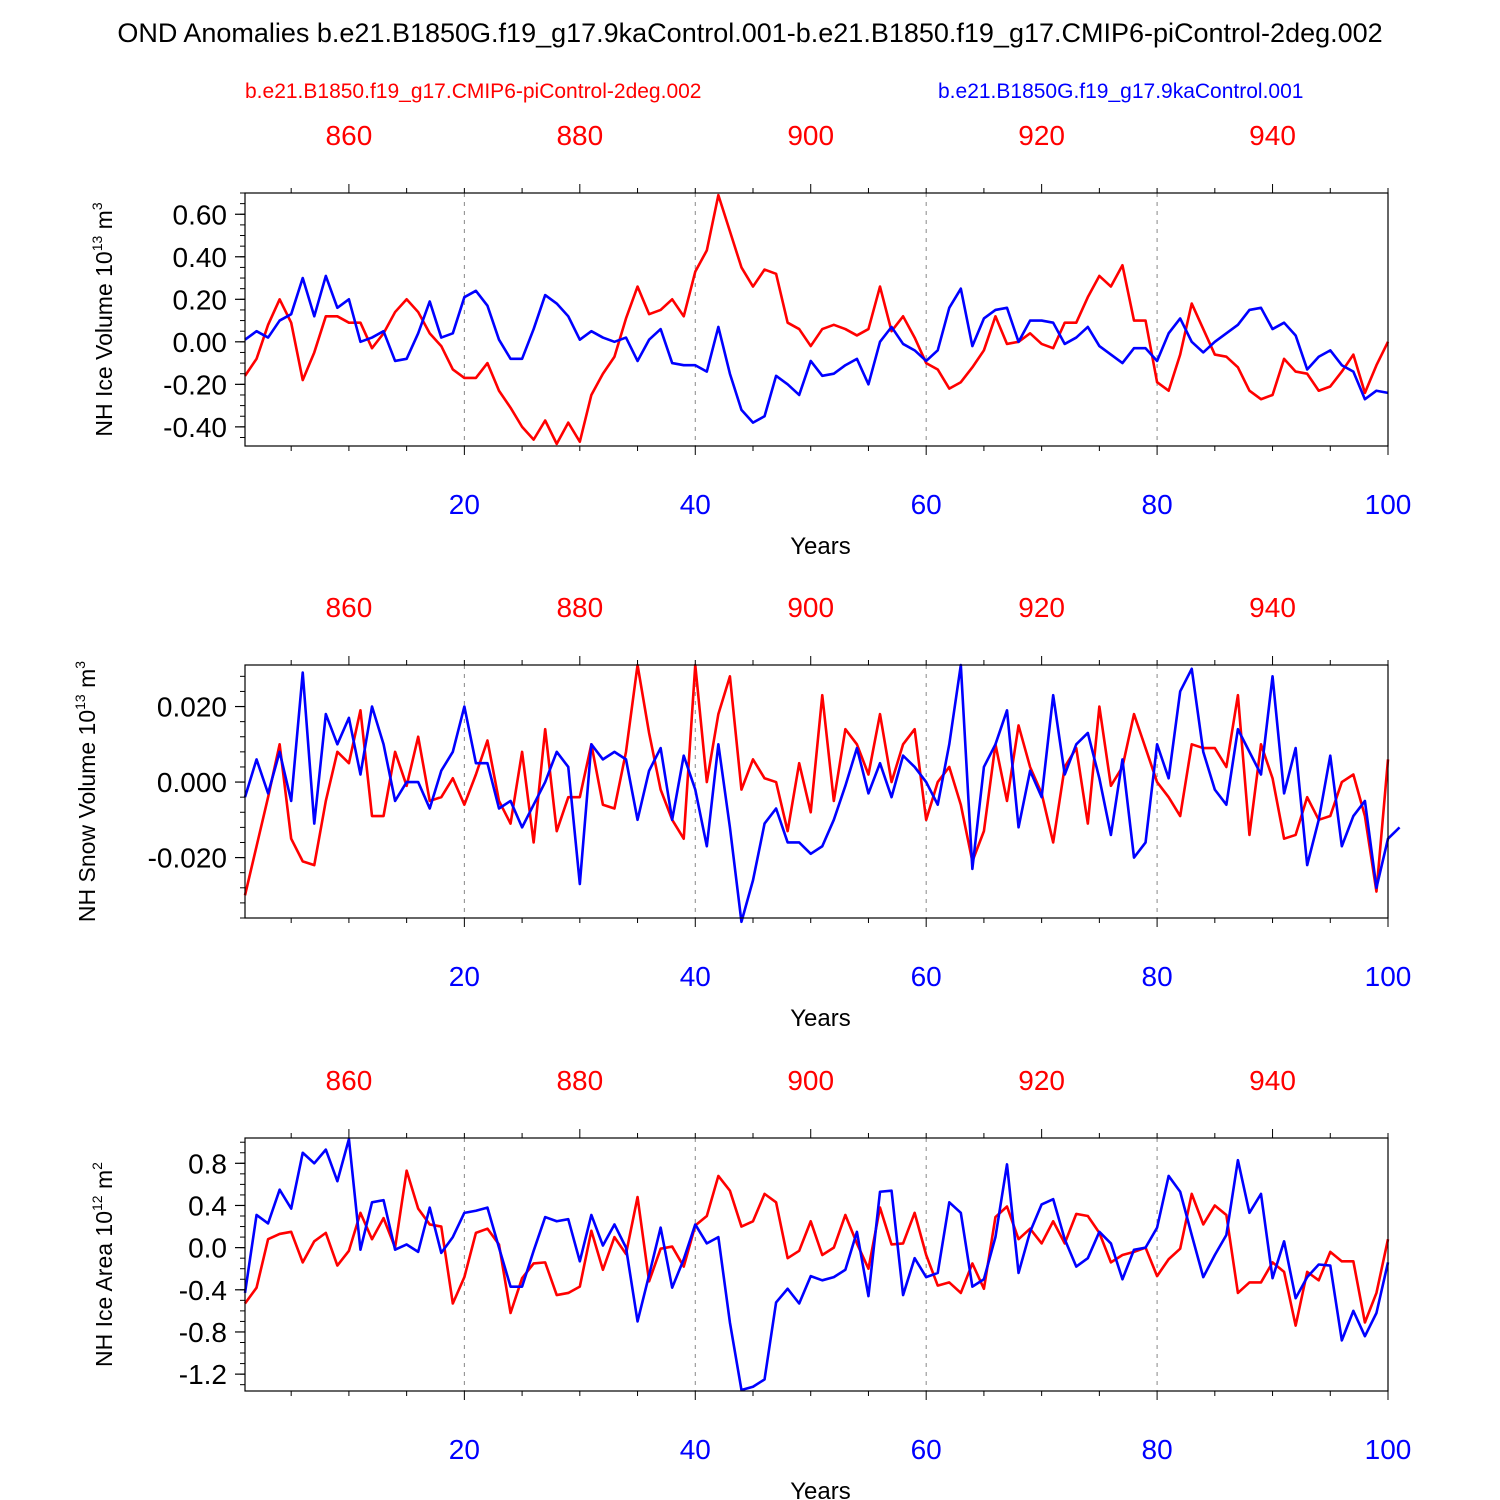 The width and height of the screenshot is (1500, 1500). I want to click on y-tick-label: -0.40, so click(195, 427).